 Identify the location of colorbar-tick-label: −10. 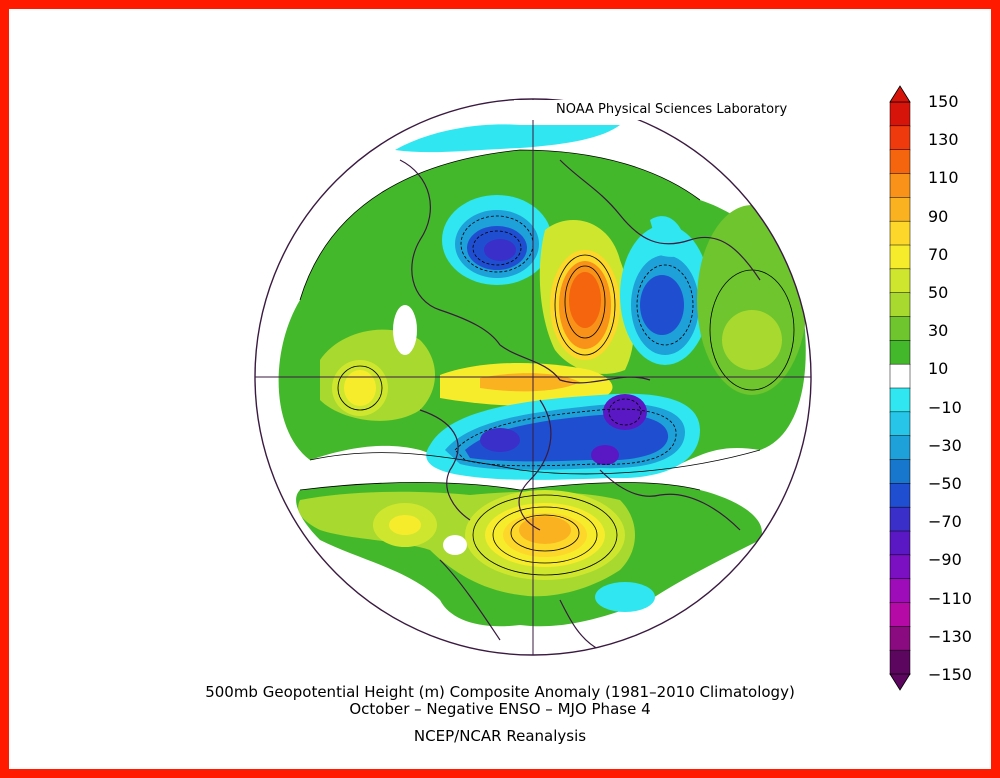
(945, 407).